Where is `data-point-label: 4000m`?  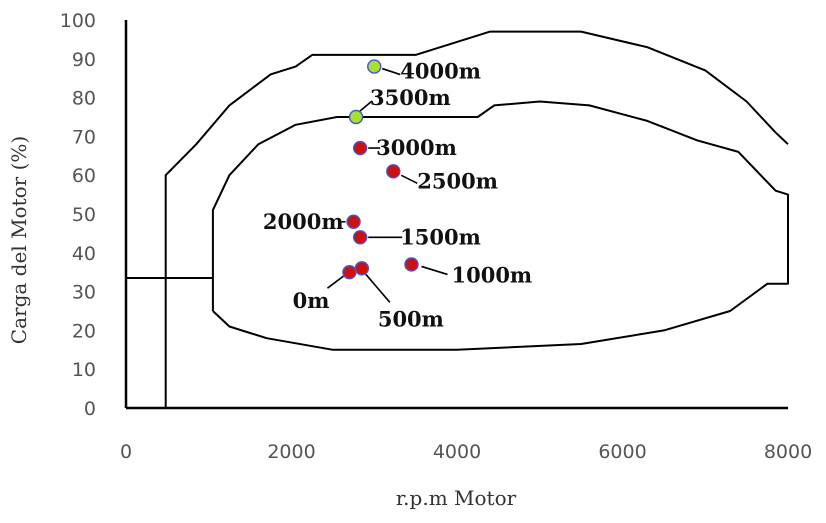
data-point-label: 4000m is located at coordinates (440, 71).